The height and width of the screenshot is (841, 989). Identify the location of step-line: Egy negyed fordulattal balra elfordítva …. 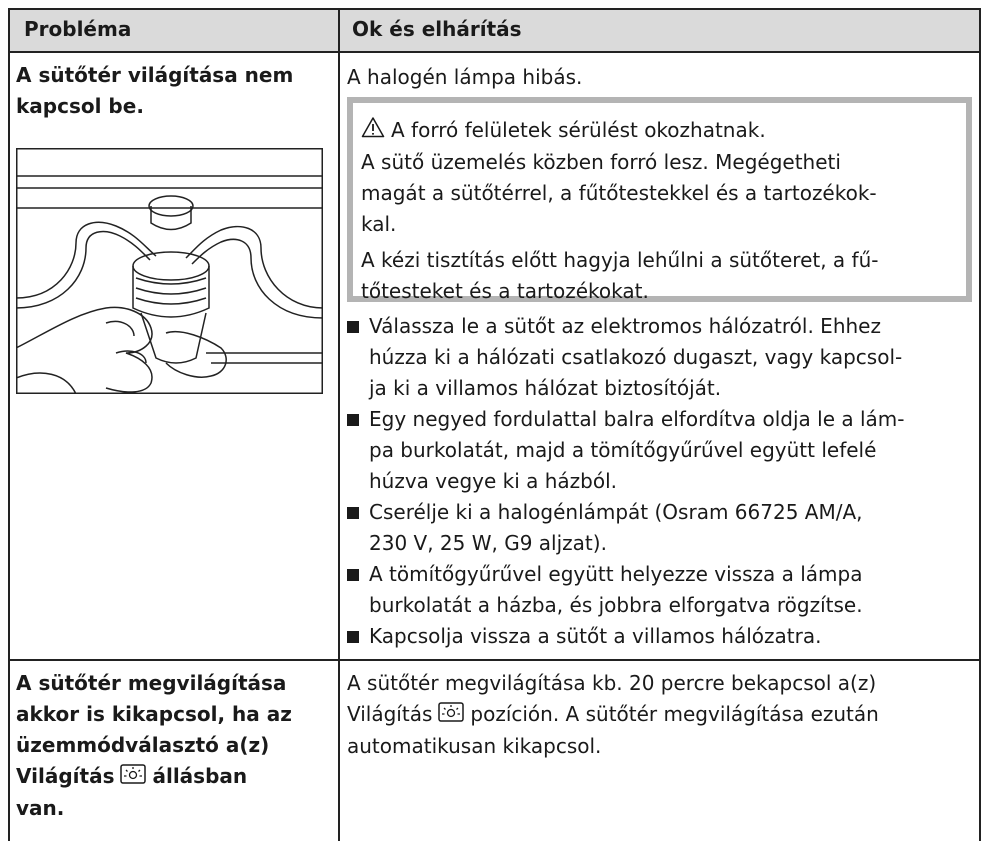
(637, 419).